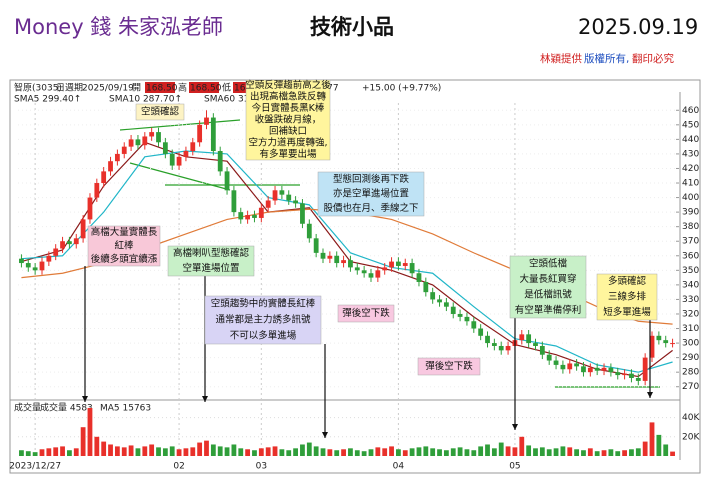 This screenshot has width=720, height=478. What do you see at coordinates (690, 387) in the screenshot?
I see `y-tick-label: 270` at bounding box center [690, 387].